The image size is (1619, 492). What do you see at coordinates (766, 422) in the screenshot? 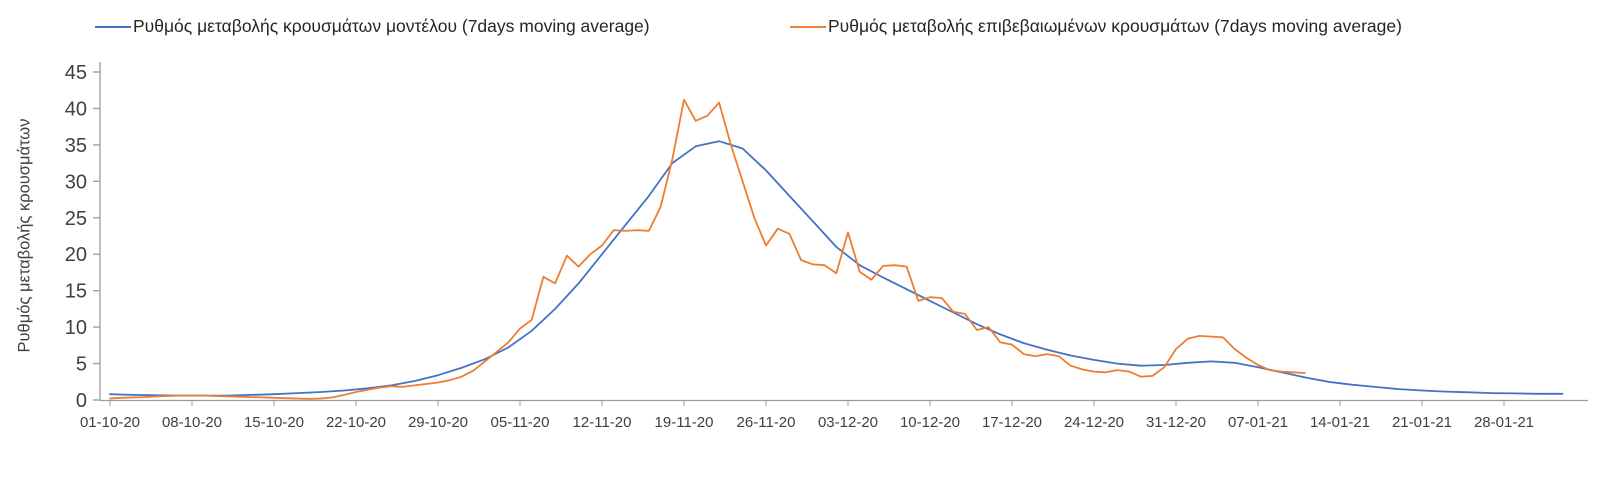
I see `x-tick-label: 26-11-20` at bounding box center [766, 422].